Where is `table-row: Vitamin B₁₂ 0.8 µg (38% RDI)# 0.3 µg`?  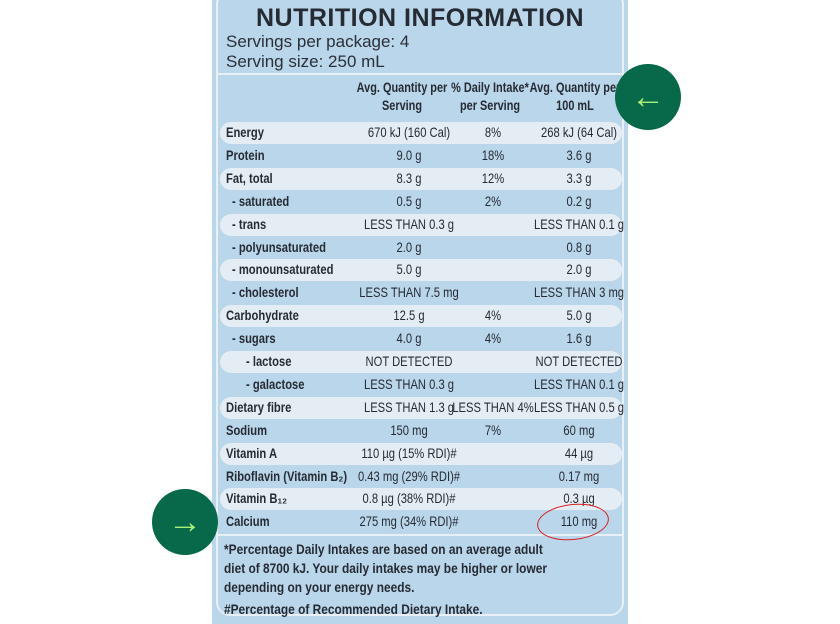 table-row: Vitamin B₁₂ 0.8 µg (38% RDI)# 0.3 µg is located at coordinates (421, 499).